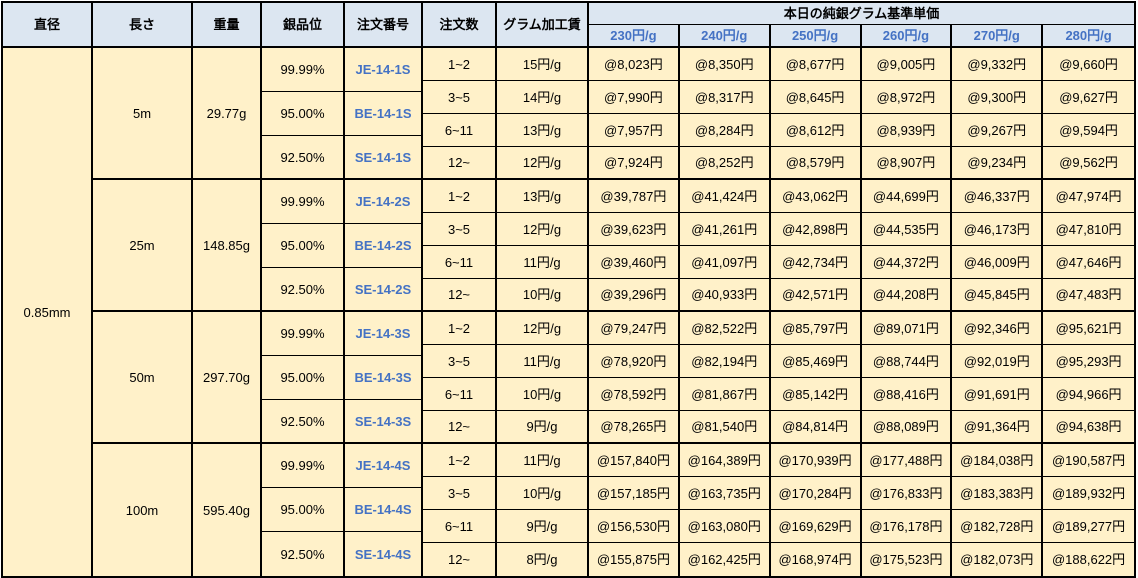 This screenshot has height=578, width=1138. Describe the element at coordinates (725, 361) in the screenshot. I see `price-cell: @82,194円` at that location.